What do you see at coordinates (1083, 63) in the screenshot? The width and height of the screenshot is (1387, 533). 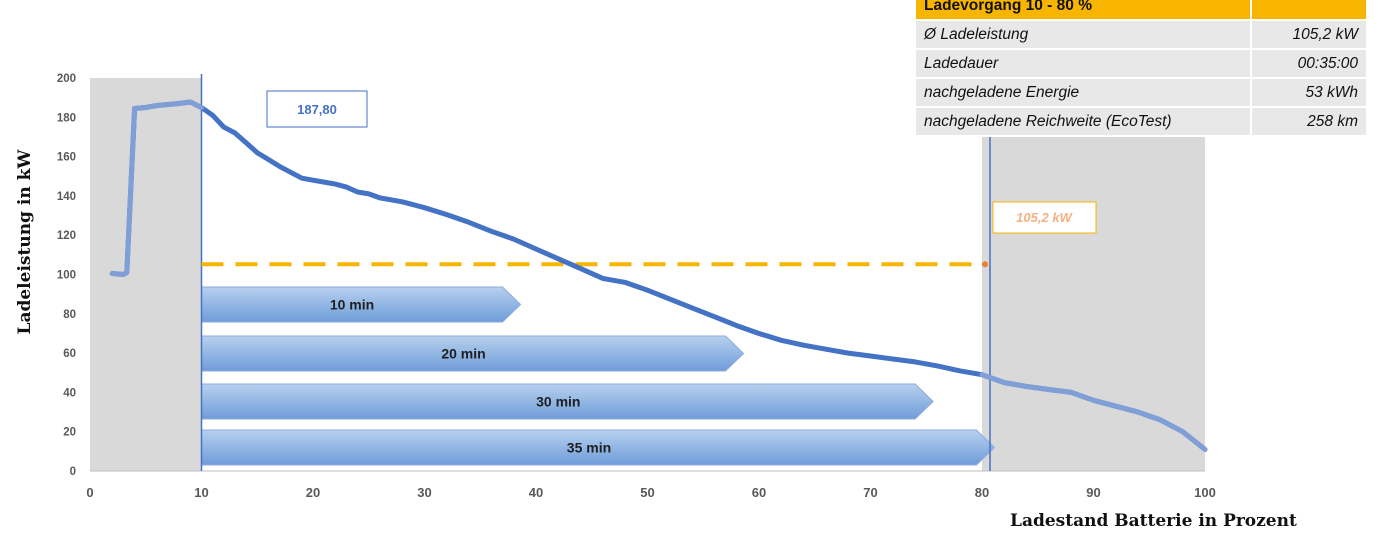 I see `summary-label: Ladedauer` at bounding box center [1083, 63].